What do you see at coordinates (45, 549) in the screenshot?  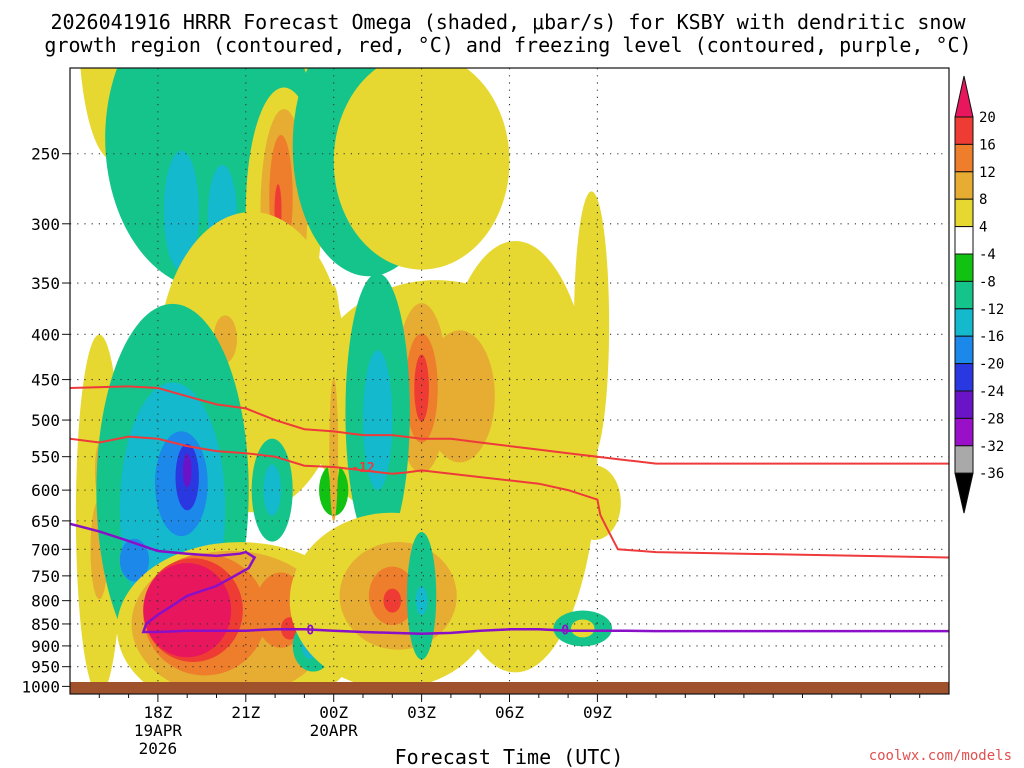 I see `y-tick-label-700: 700` at bounding box center [45, 549].